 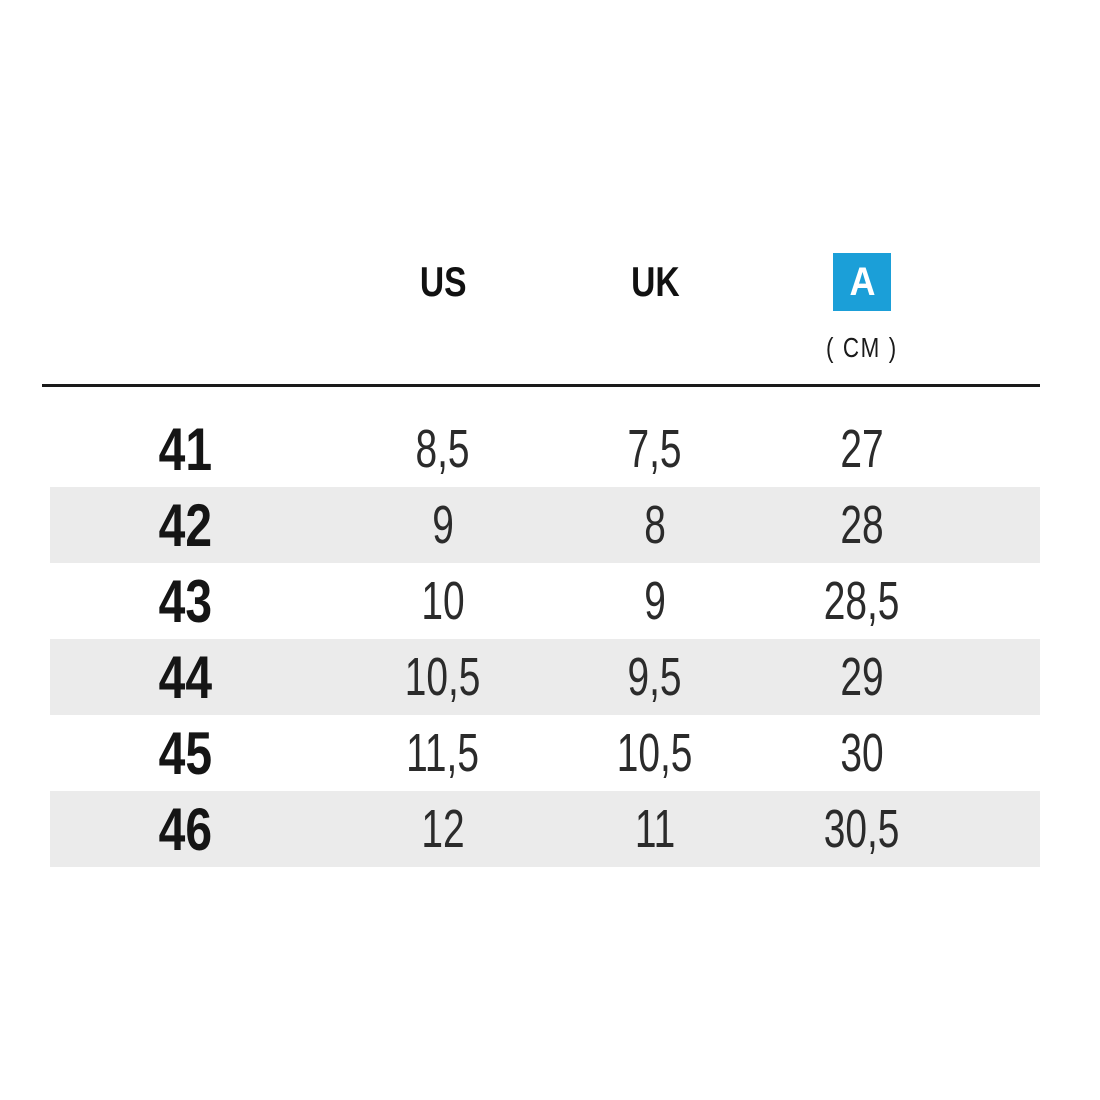 I want to click on cm-size-cell: 29, so click(x=862, y=677).